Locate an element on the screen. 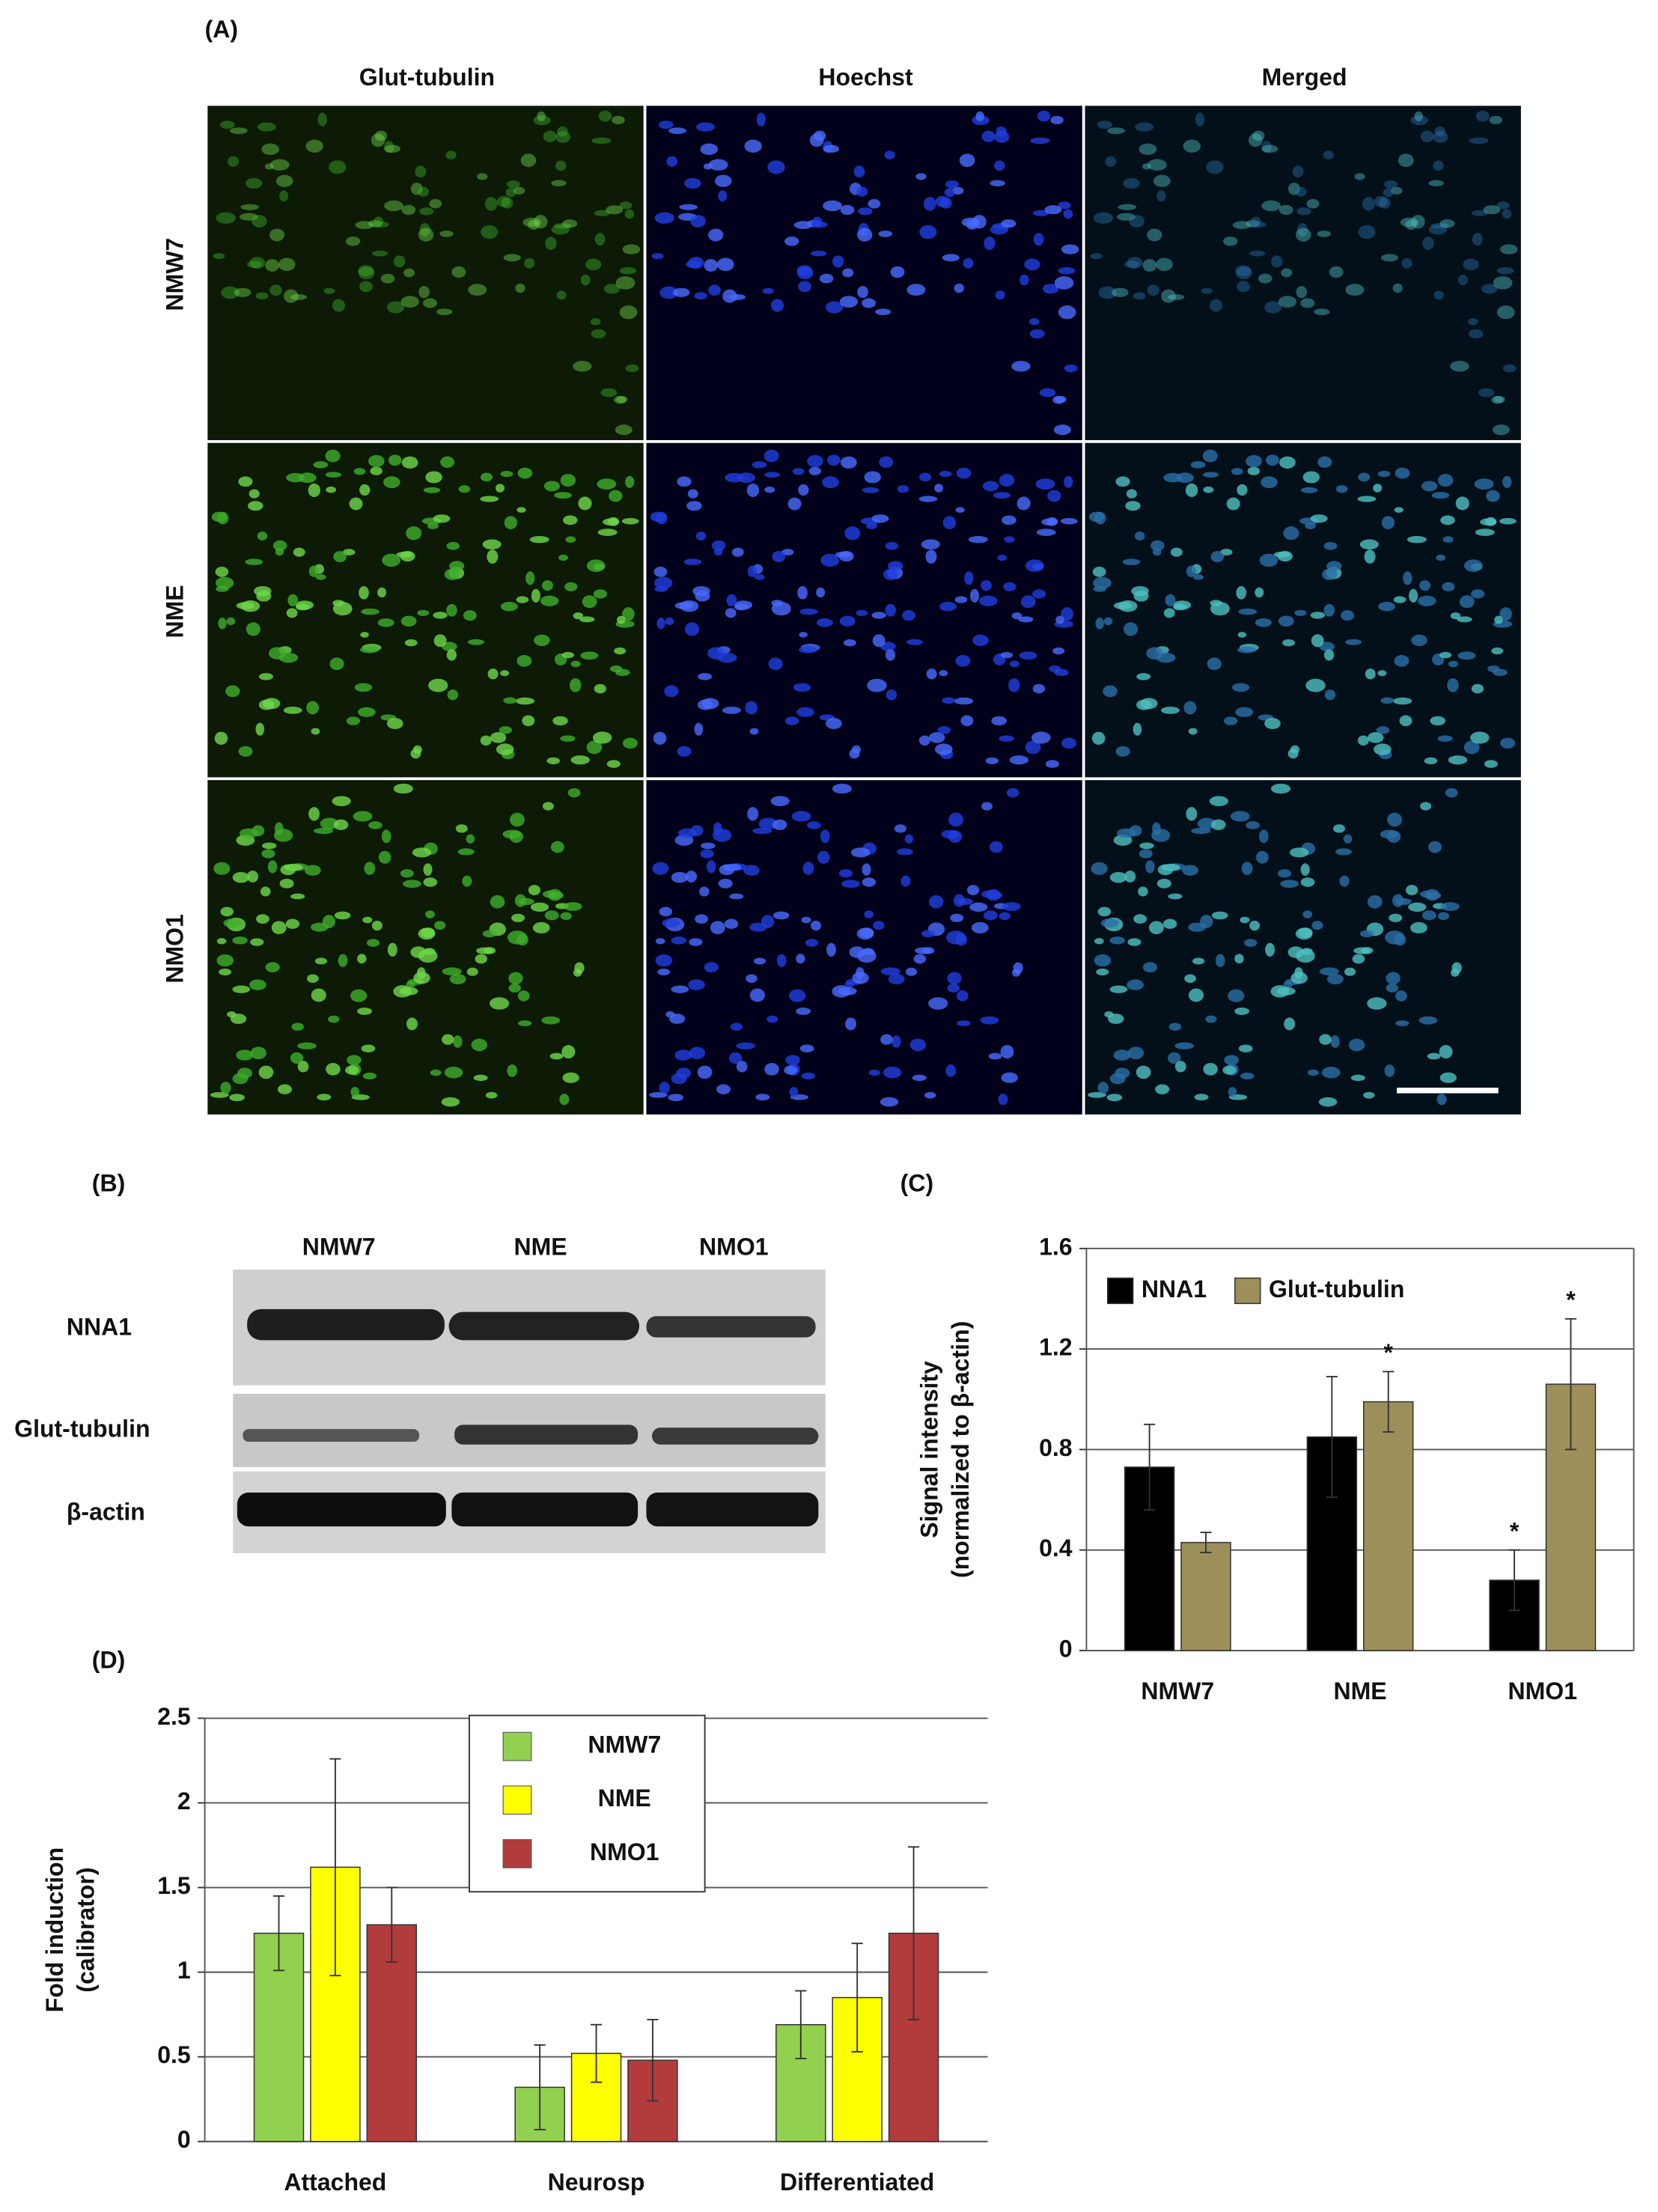 This screenshot has width=1658, height=2212. legend-label: Glut-tubulin is located at coordinates (1337, 1289).